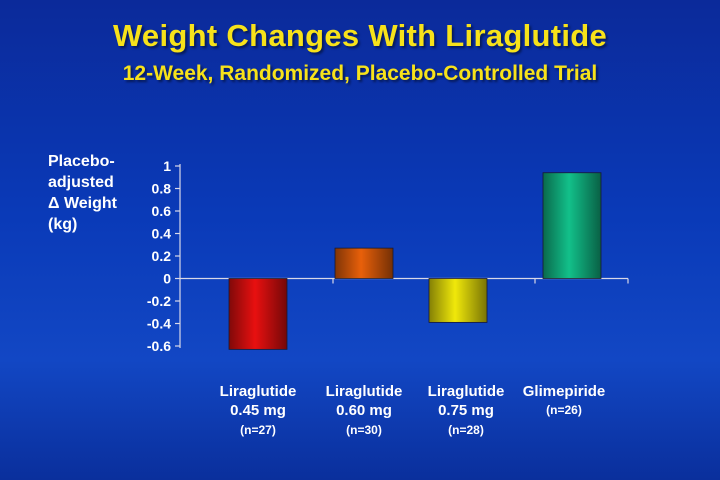 This screenshot has height=480, width=720. I want to click on y-axis-label-line-3: Δ Weight, so click(82, 203).